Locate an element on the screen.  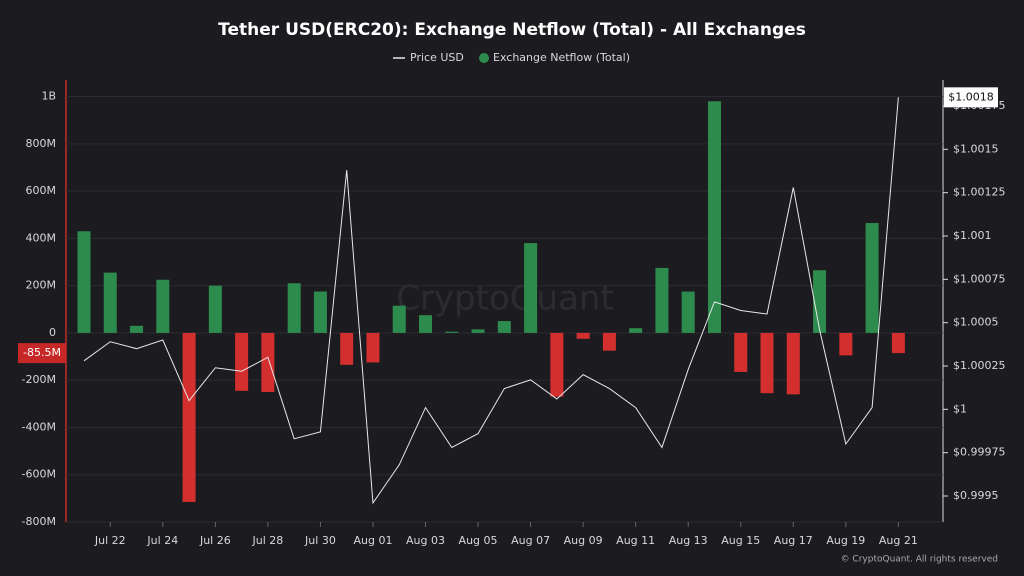
y-tick-label: -600M is located at coordinates (39, 474).